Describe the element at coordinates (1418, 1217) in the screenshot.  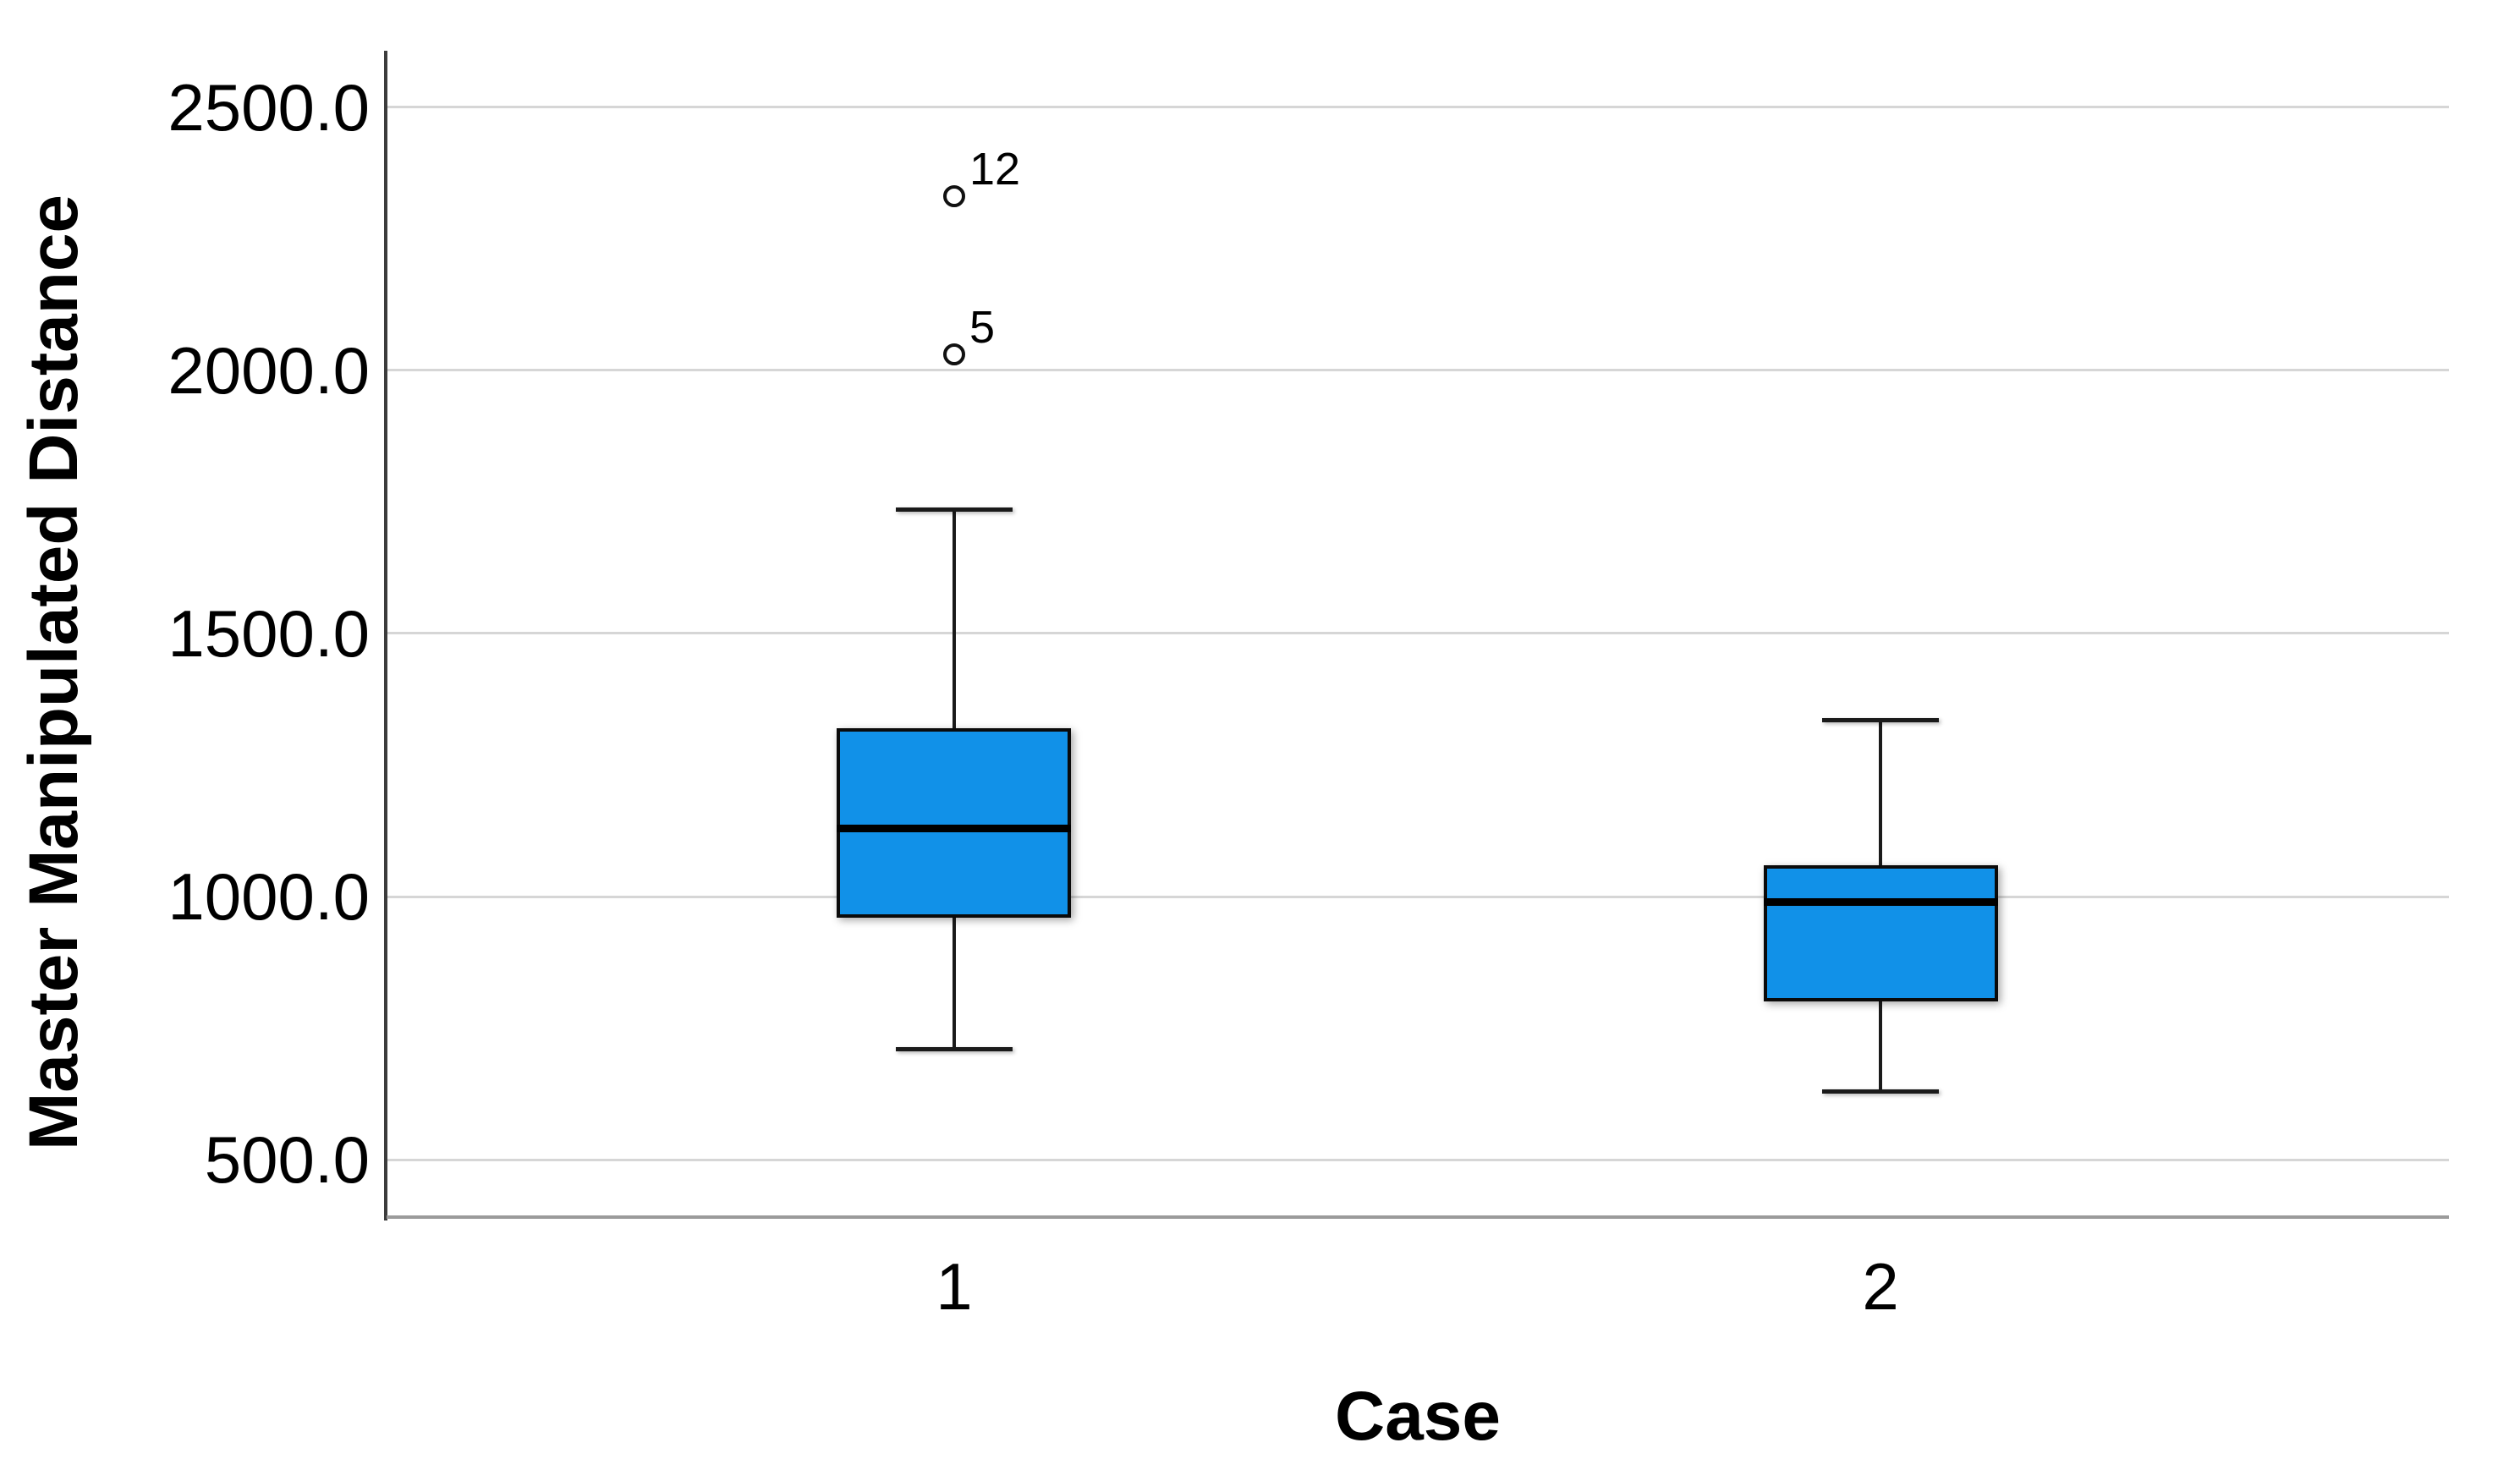
I see `x-axis-line` at that location.